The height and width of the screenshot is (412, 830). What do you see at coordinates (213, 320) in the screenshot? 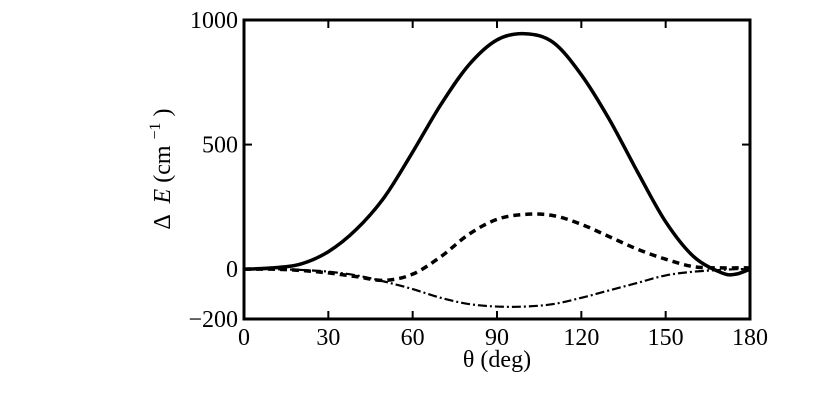
I see `y-tick-label: −200` at bounding box center [213, 320].